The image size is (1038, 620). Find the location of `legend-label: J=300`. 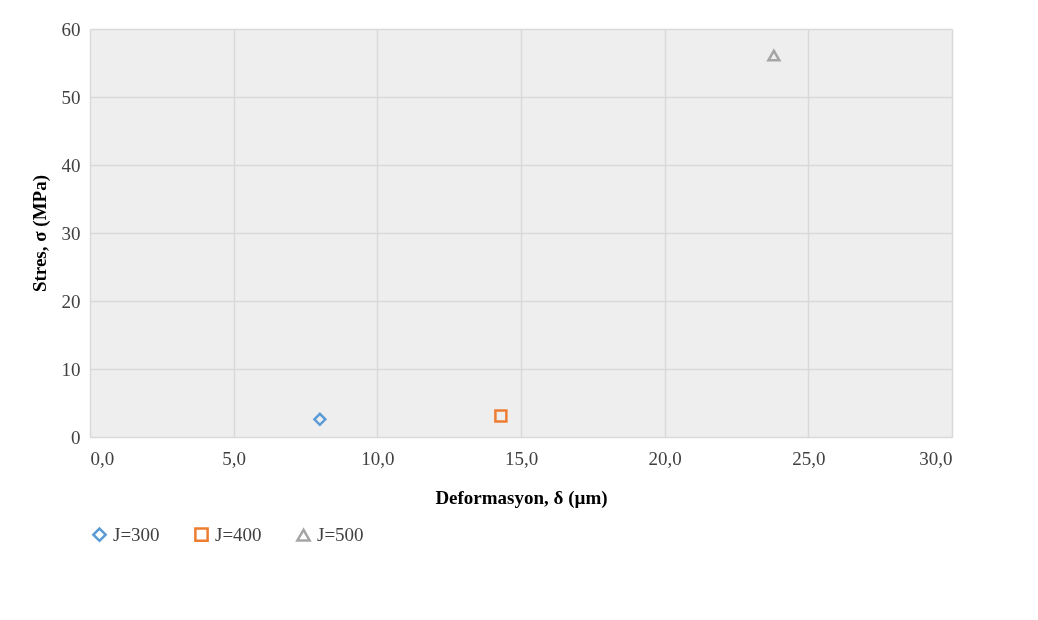

legend-label: J=300 is located at coordinates (136, 534).